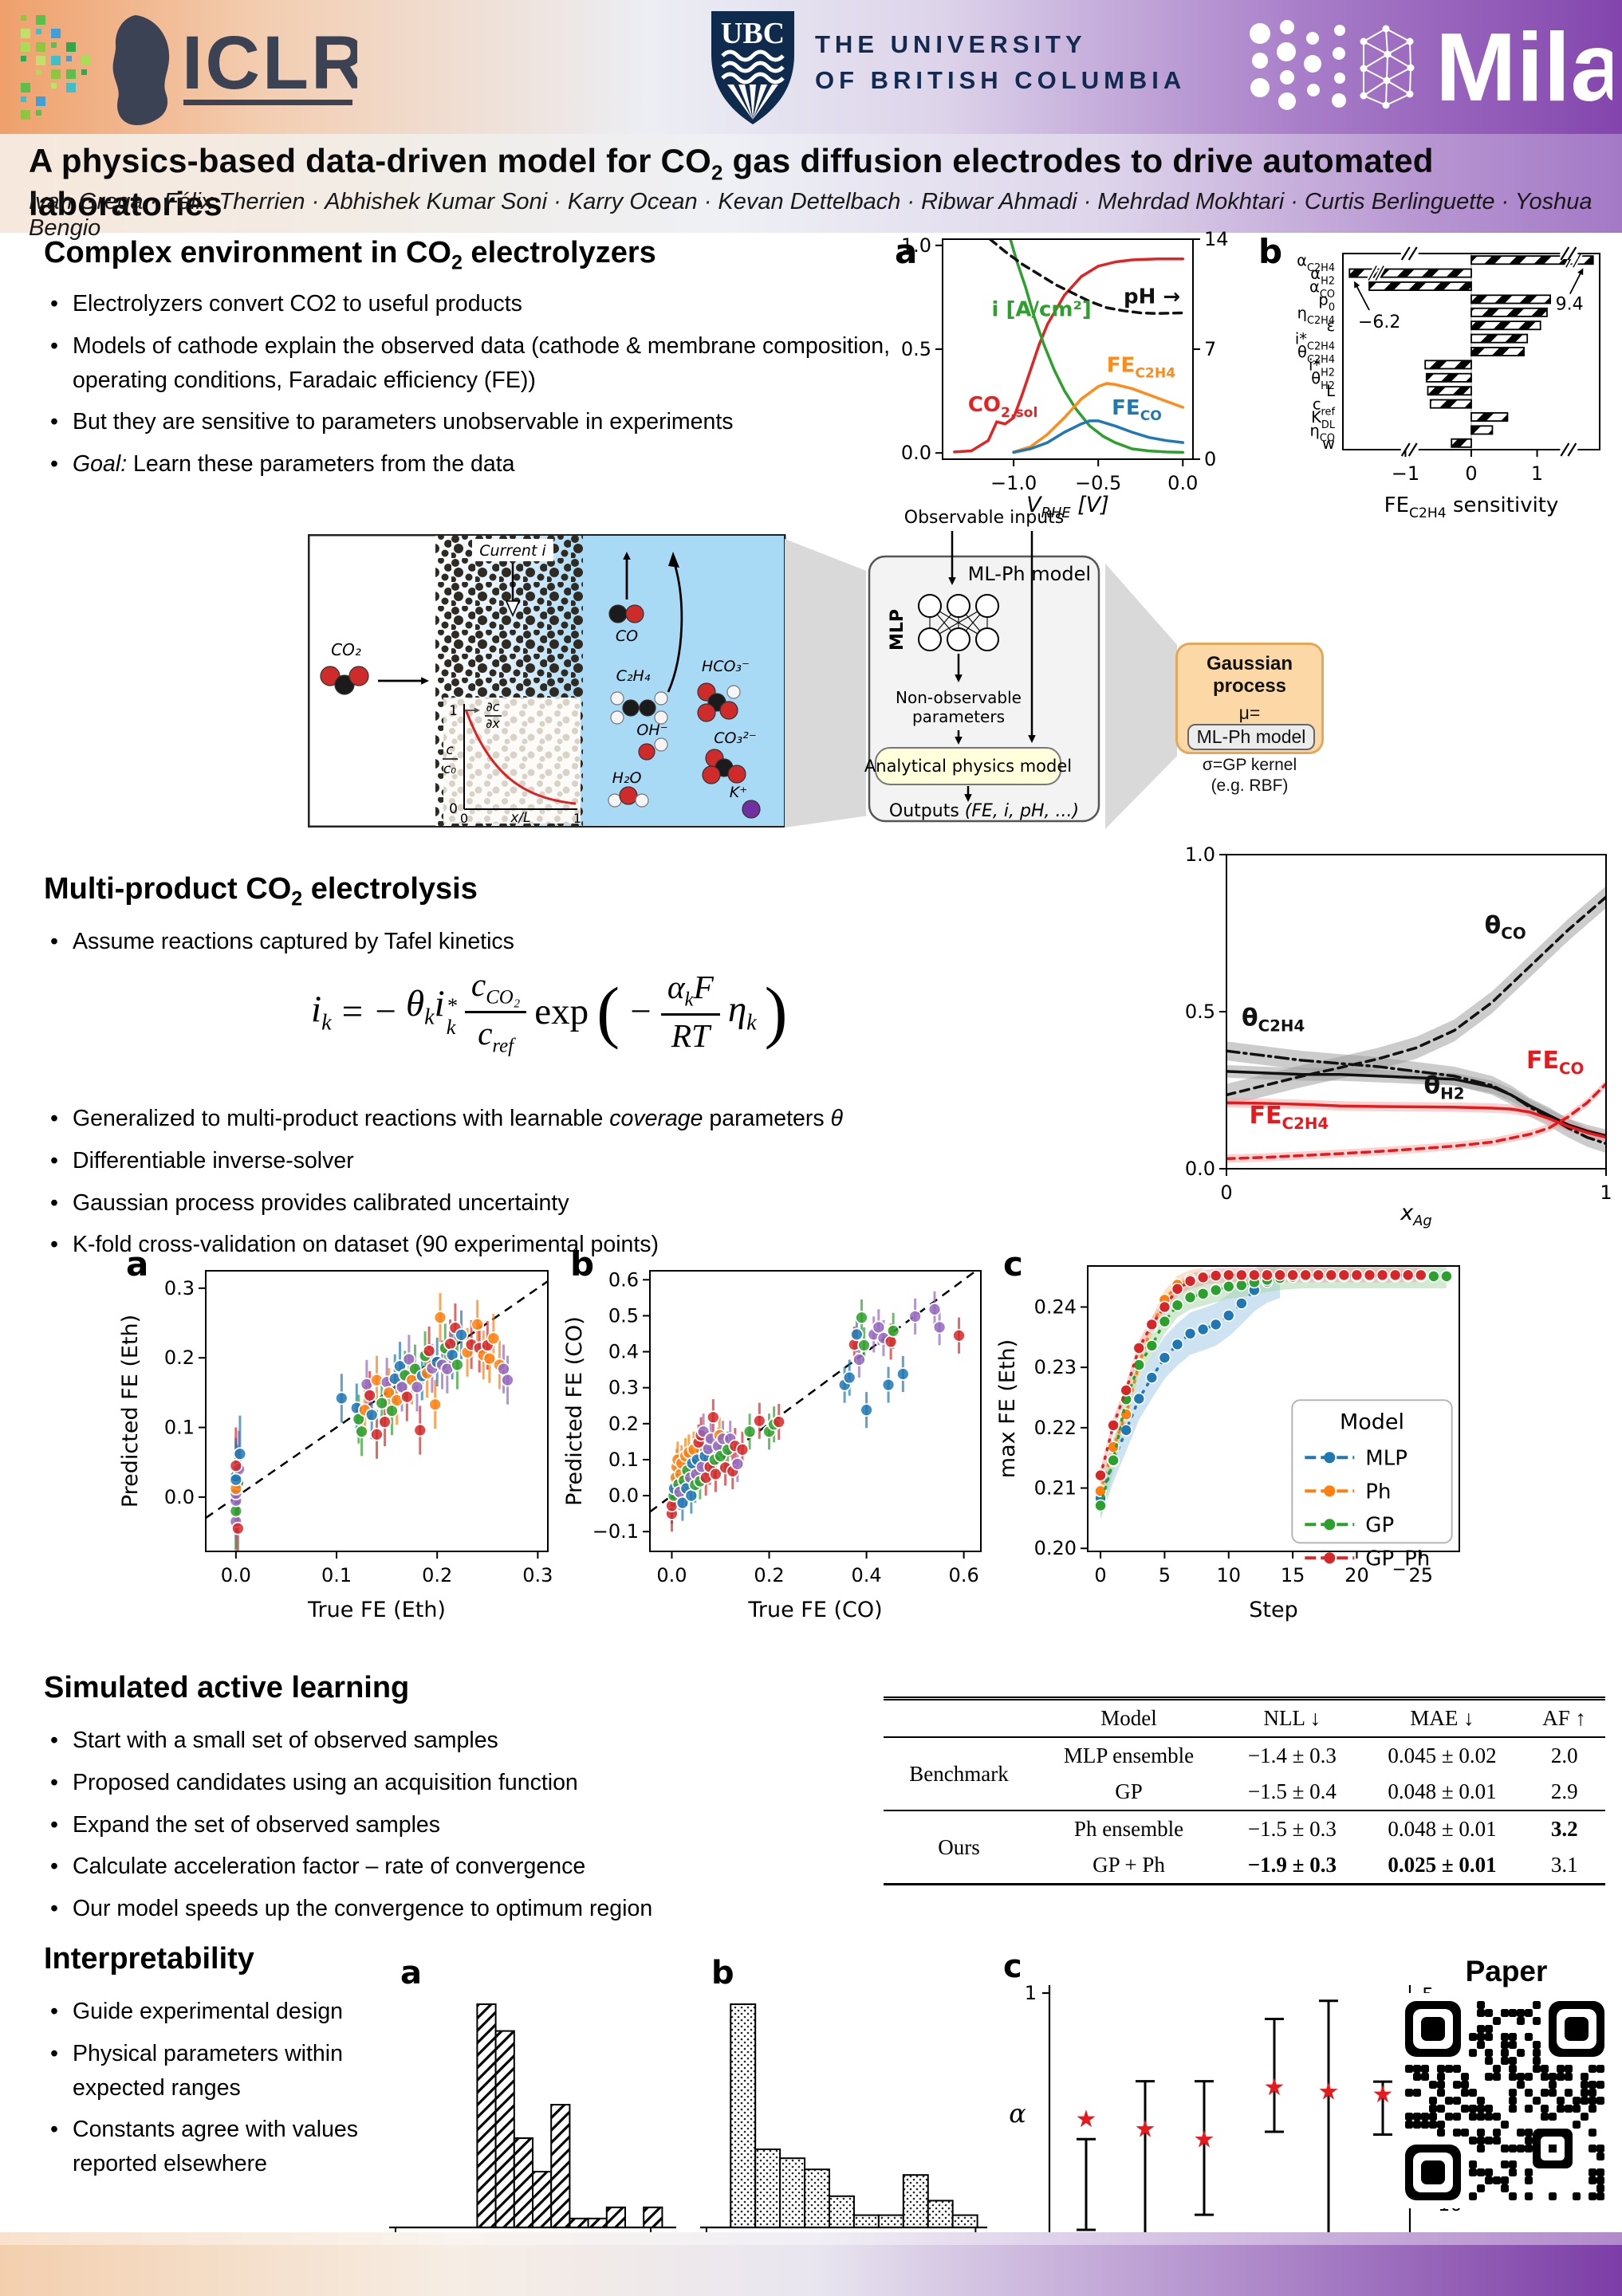 The image size is (1622, 2296). Describe the element at coordinates (616, 1531) in the screenshot. I see `svg-text: −0.1` at that location.